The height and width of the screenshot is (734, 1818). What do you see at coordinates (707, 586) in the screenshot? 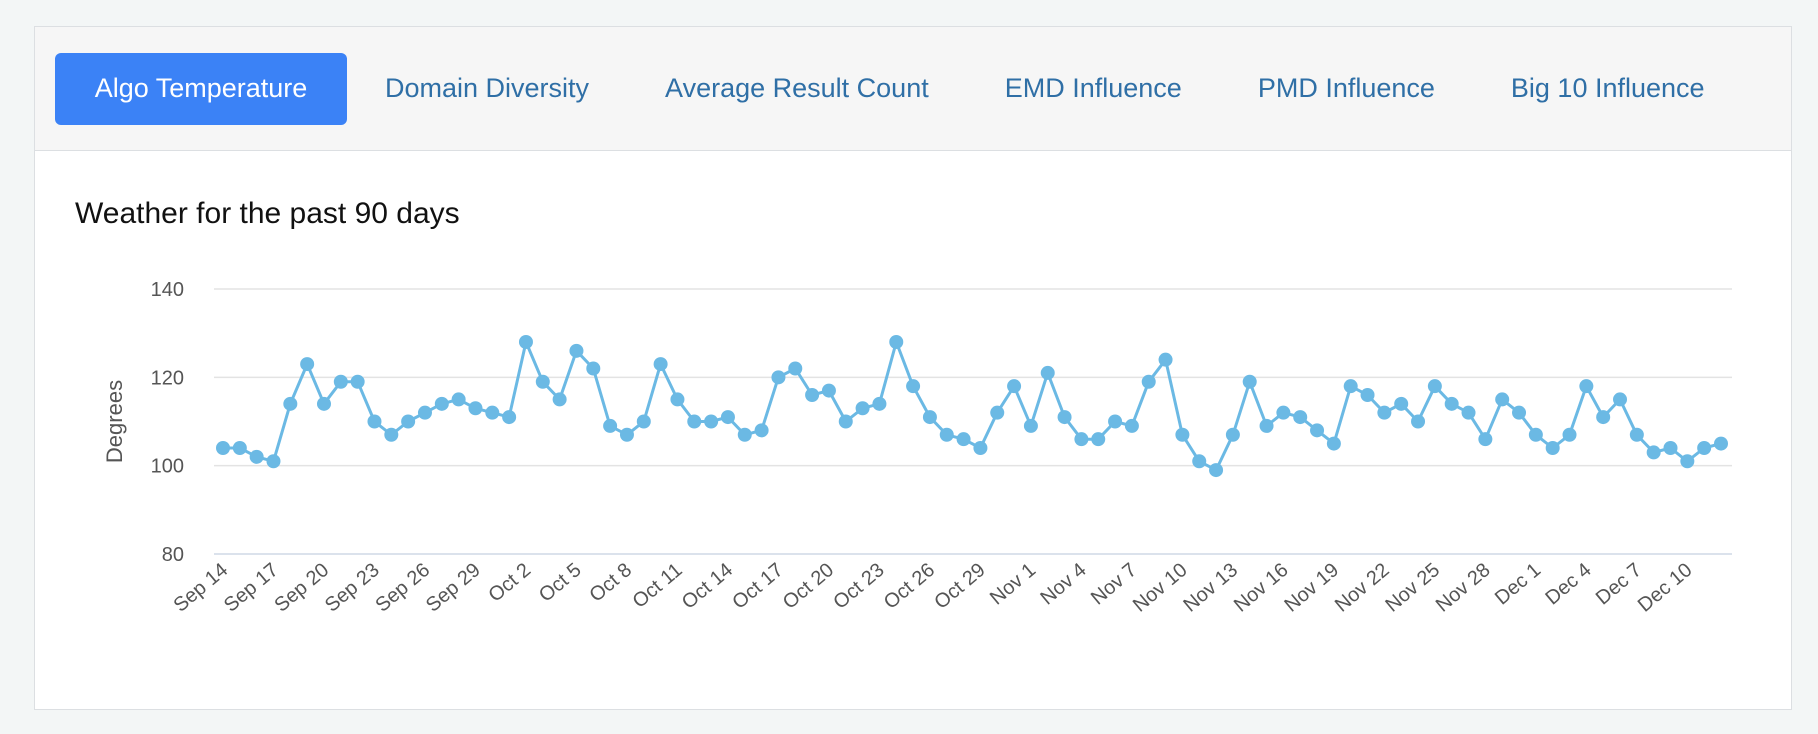
I see `x-tick-label: Oct 14` at bounding box center [707, 586].